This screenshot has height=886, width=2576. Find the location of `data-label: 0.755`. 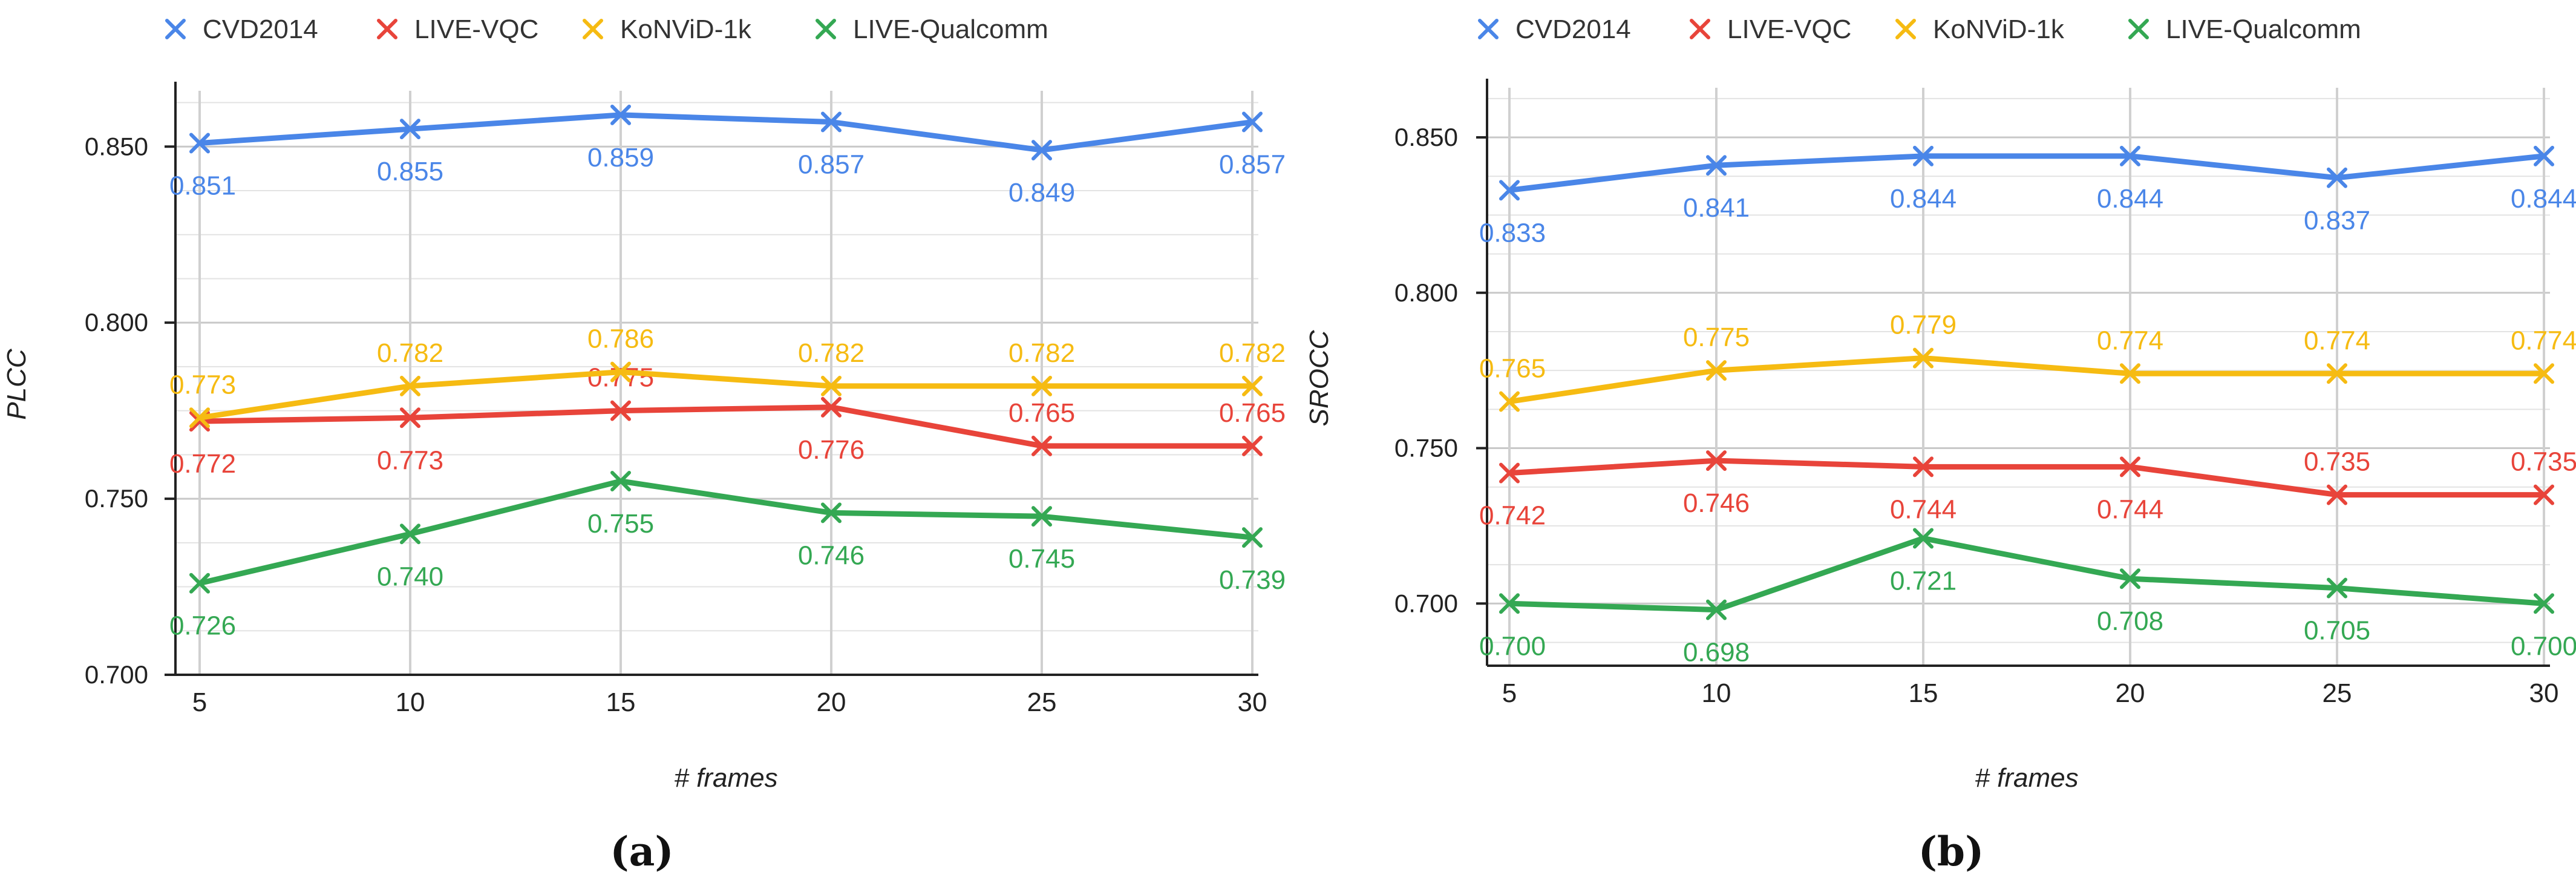

data-label: 0.755 is located at coordinates (620, 524).